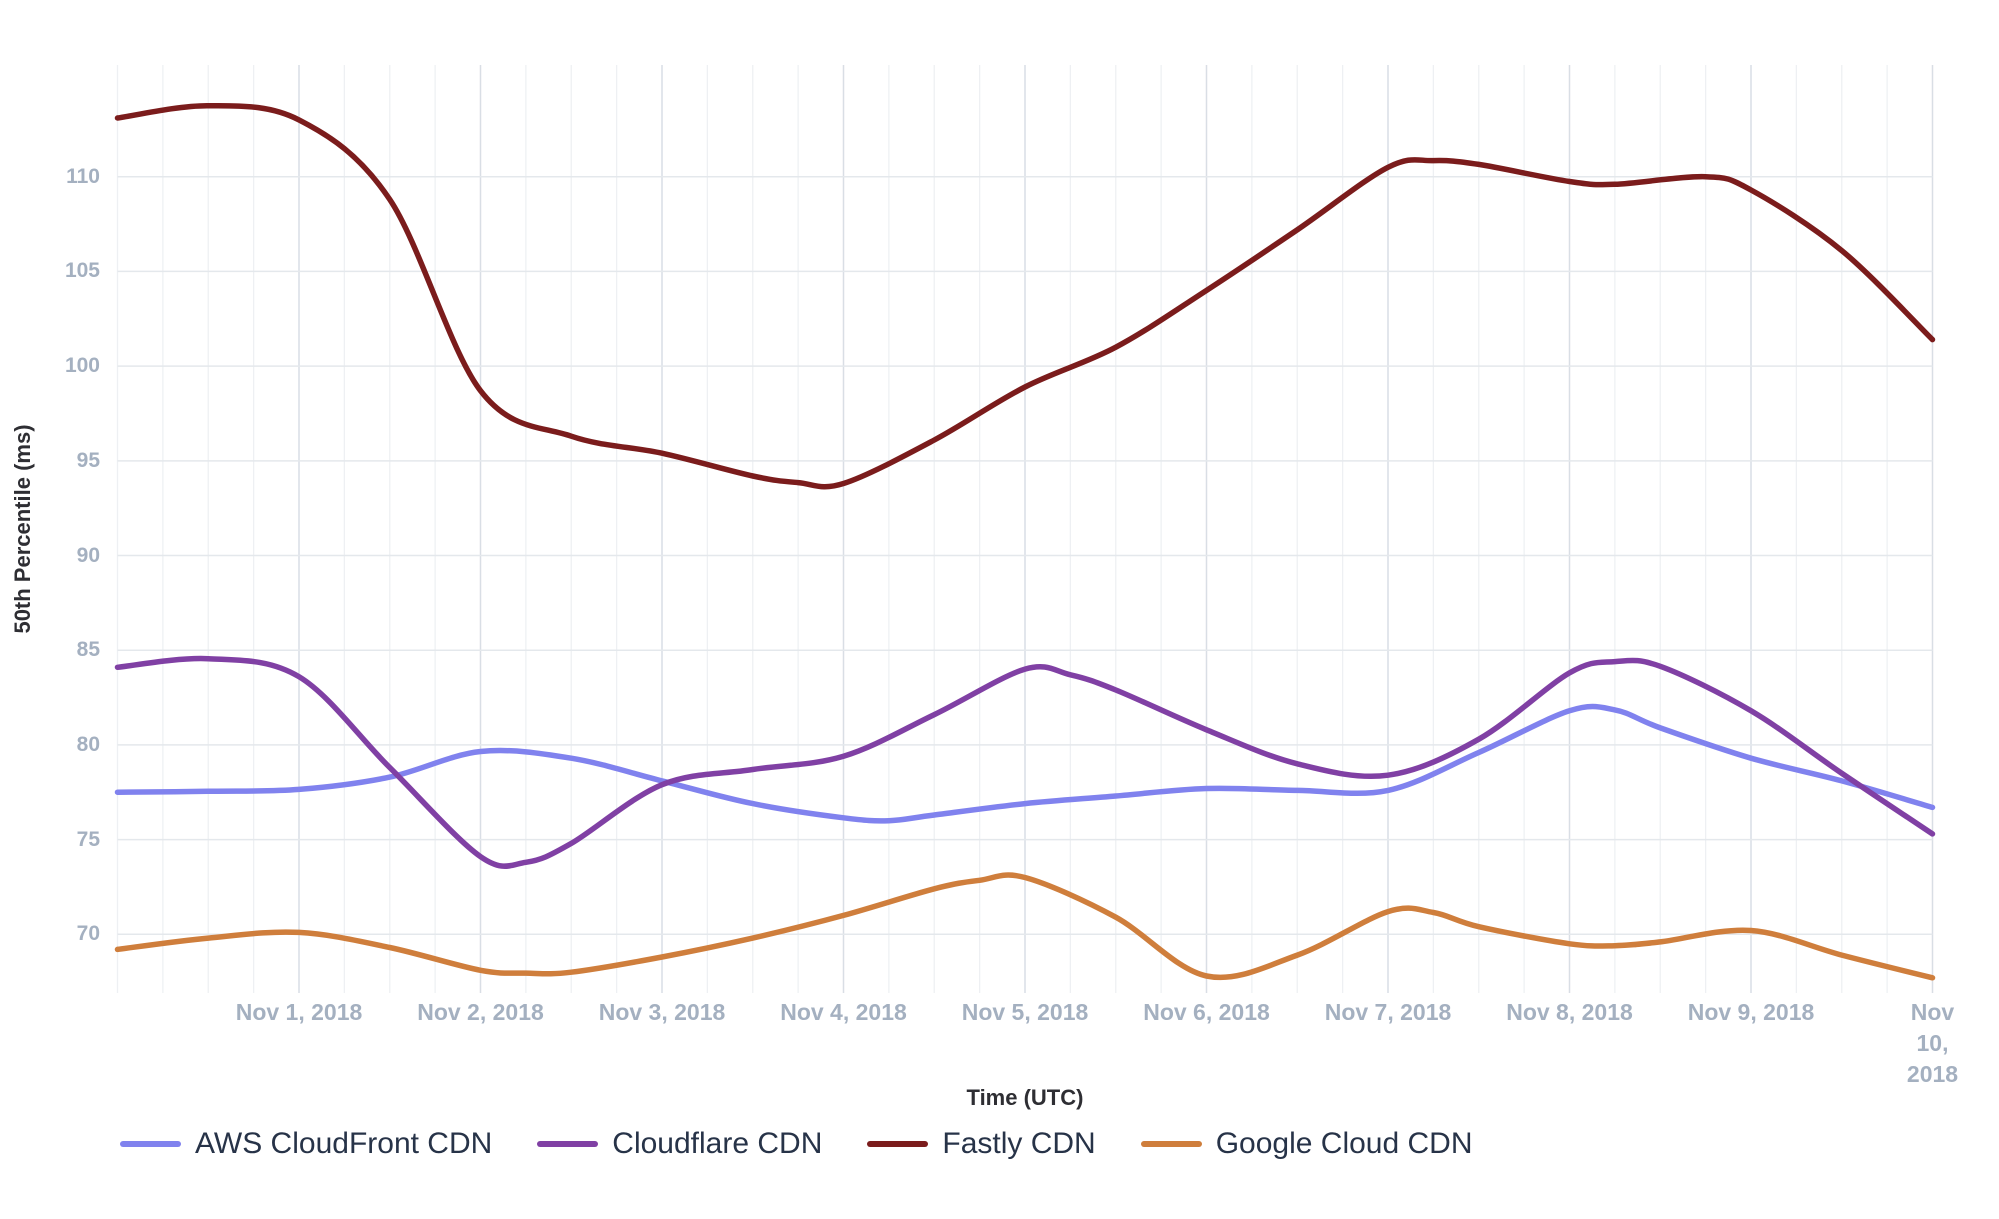 The image size is (1999, 1219). Describe the element at coordinates (843, 1012) in the screenshot. I see `x-tick-label: Nov 4, 2018` at that location.